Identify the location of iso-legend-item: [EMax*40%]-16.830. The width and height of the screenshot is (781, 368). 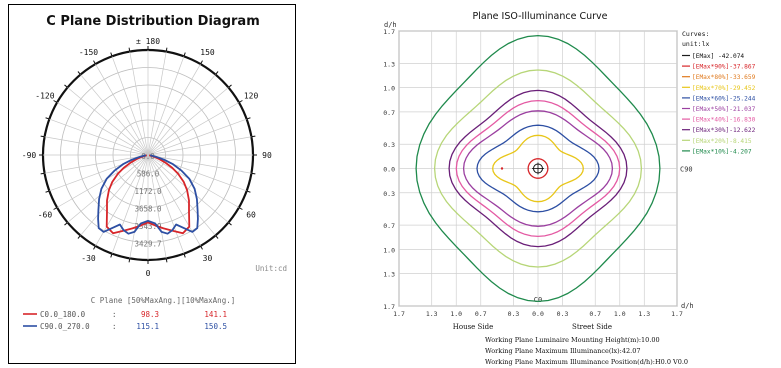
(724, 120).